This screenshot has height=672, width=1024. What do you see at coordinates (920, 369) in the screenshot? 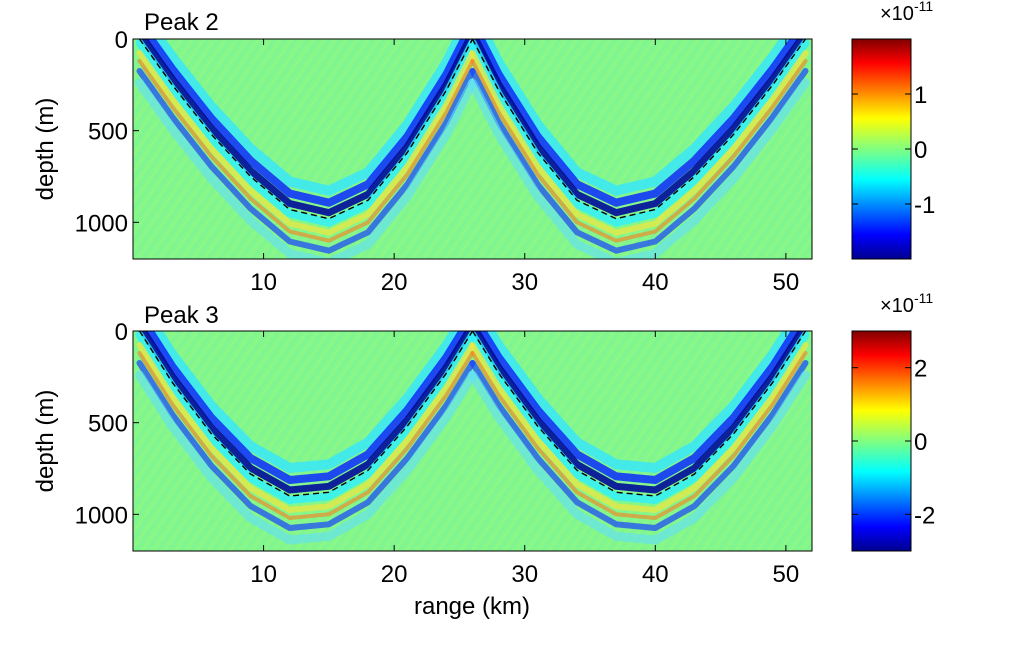
I see `colorbar-tick-label: 2` at bounding box center [920, 369].